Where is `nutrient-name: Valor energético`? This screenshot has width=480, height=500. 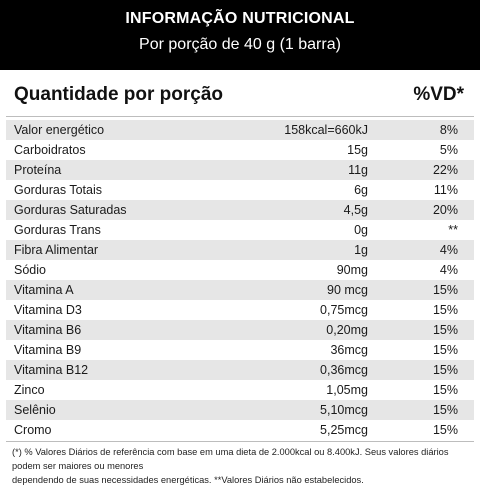 nutrient-name: Valor energético is located at coordinates (59, 130).